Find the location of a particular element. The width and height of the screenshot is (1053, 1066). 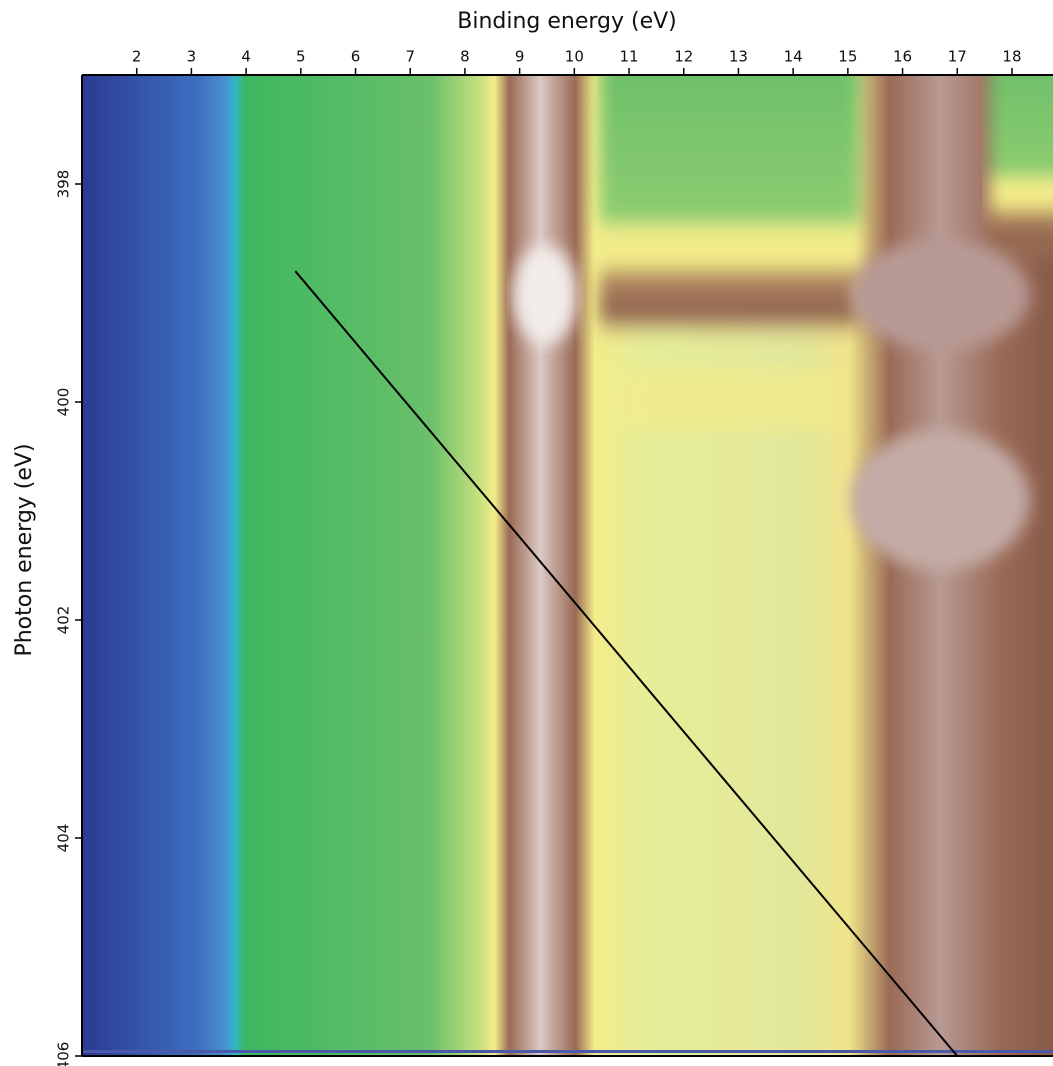

x-tick-label: 15 is located at coordinates (847, 57).